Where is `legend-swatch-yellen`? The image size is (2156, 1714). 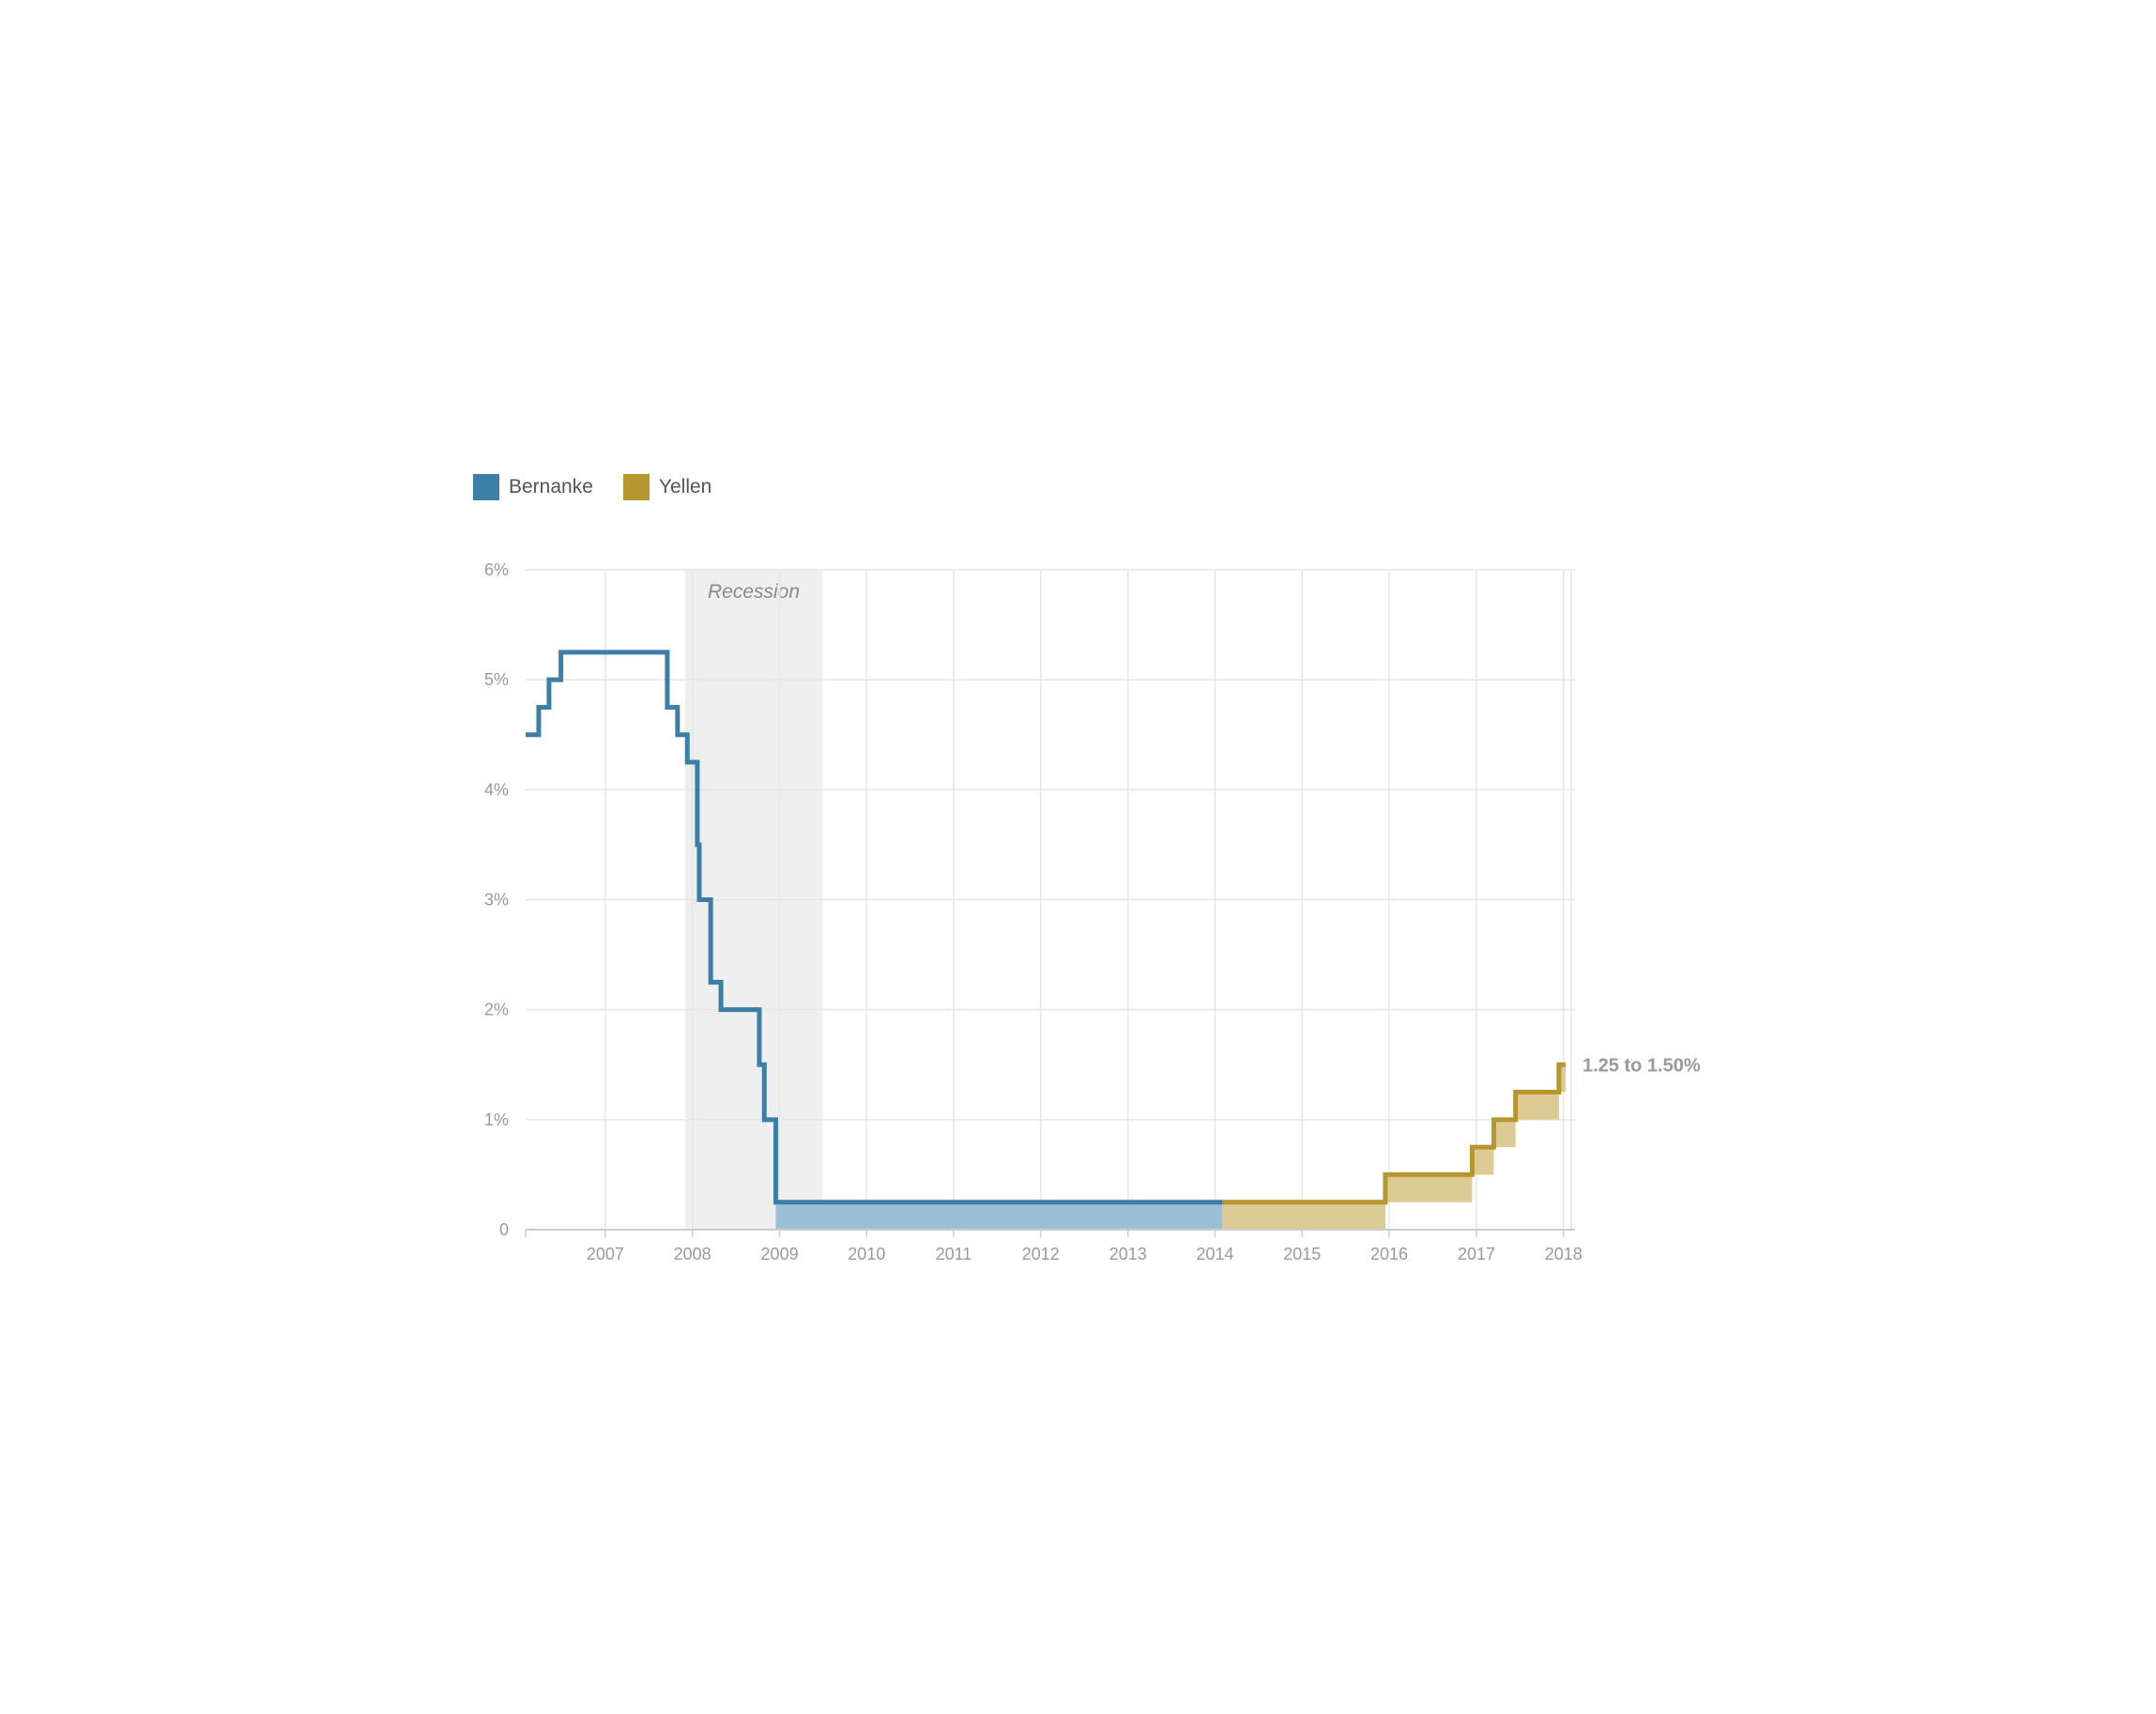
legend-swatch-yellen is located at coordinates (636, 487).